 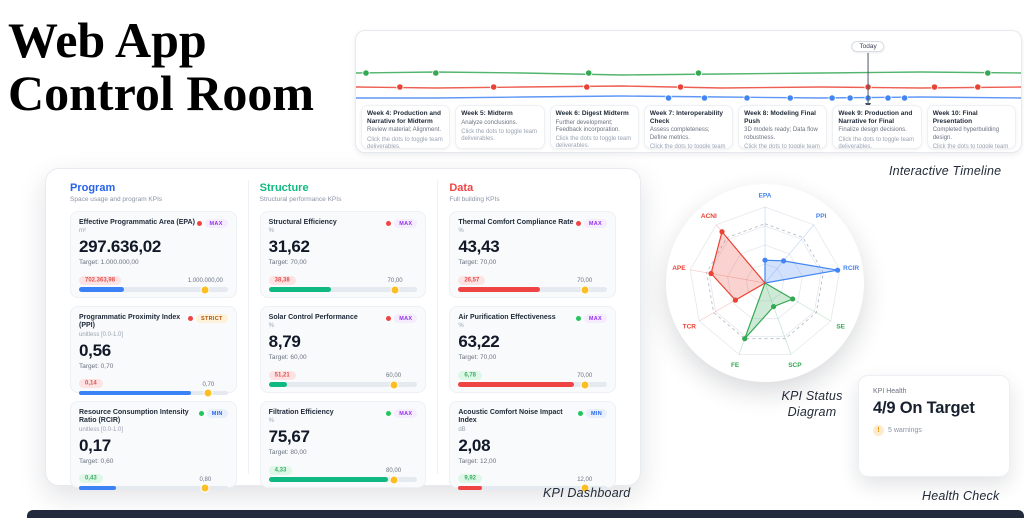 What do you see at coordinates (592, 113) in the screenshot?
I see `week-title: Week 6: Digest Midterm` at bounding box center [592, 113].